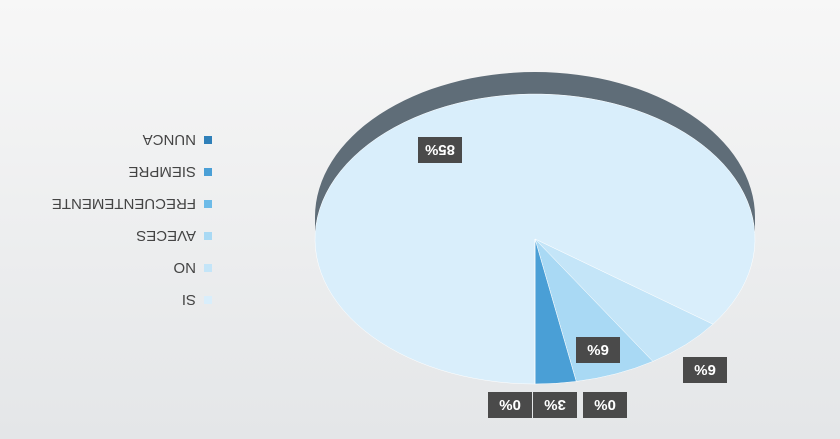 This screenshot has height=439, width=840. I want to click on legend-label: NO, so click(185, 267).